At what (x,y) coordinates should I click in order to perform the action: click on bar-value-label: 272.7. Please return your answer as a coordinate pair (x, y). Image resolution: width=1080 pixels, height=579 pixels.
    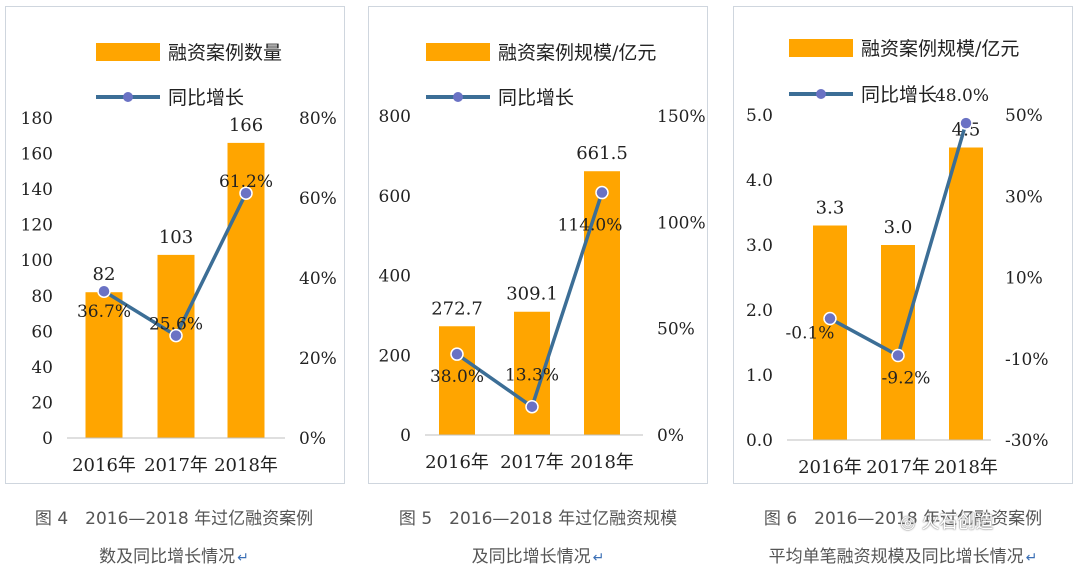
    Looking at the image, I should click on (457, 308).